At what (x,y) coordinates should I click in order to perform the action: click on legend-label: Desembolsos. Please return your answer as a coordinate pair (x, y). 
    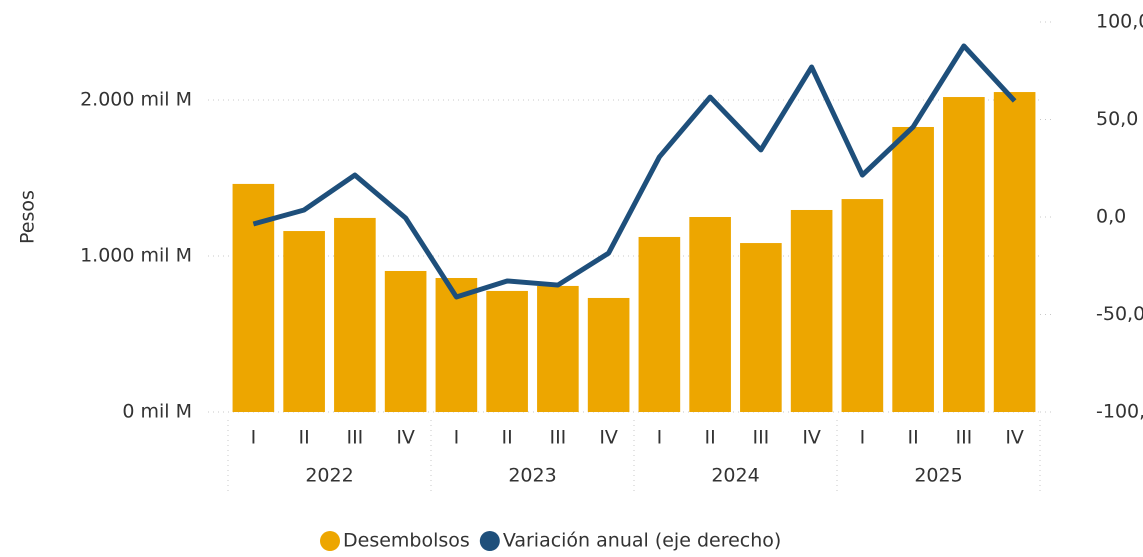
    Looking at the image, I should click on (406, 541).